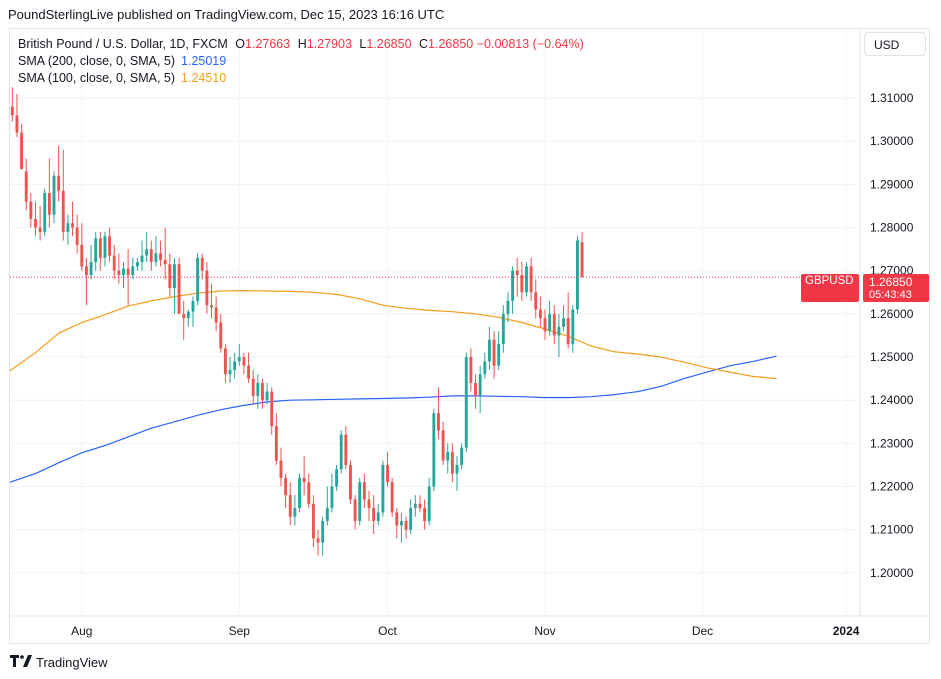  Describe the element at coordinates (895, 44) in the screenshot. I see `currency-button: USD` at that location.